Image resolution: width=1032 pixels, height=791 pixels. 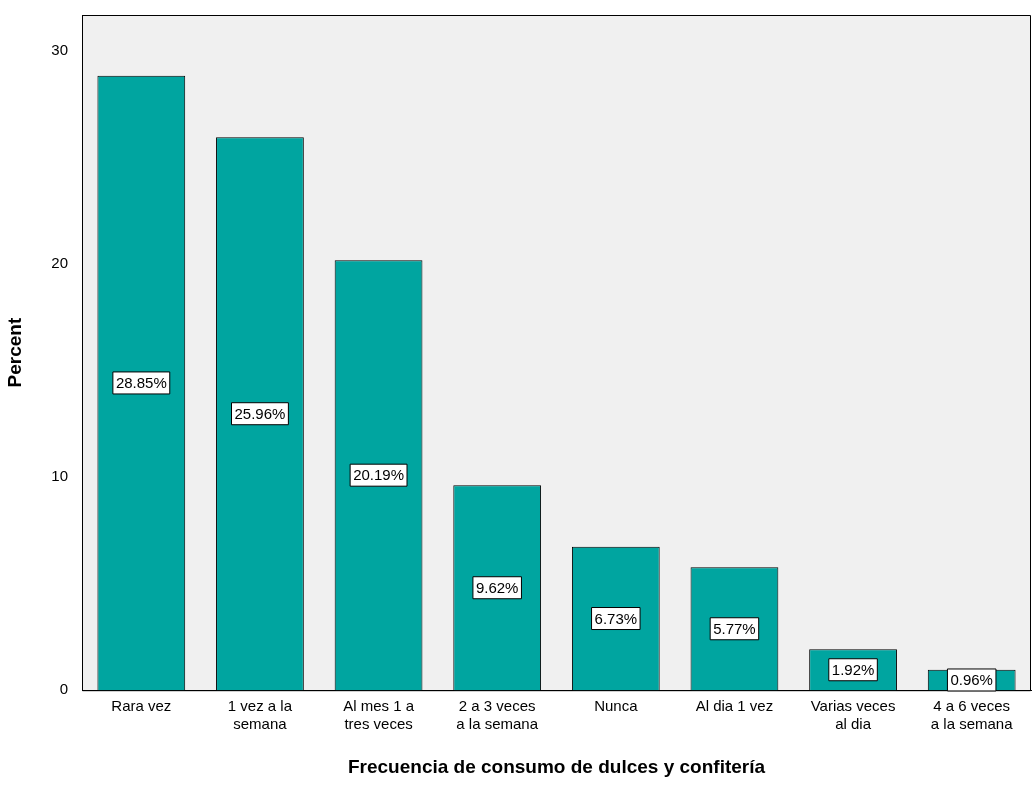 I want to click on x-tick-label: 4 a 6 veces a la semana, so click(x=972, y=715).